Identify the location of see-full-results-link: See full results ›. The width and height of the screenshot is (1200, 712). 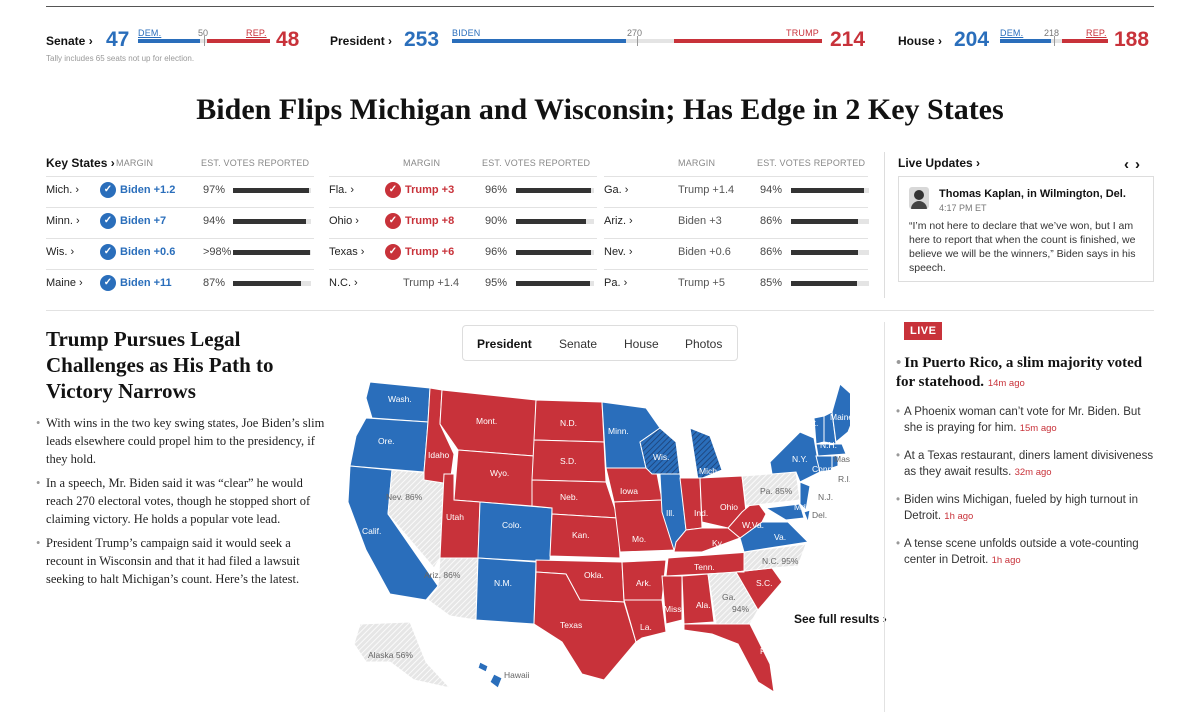
(840, 619).